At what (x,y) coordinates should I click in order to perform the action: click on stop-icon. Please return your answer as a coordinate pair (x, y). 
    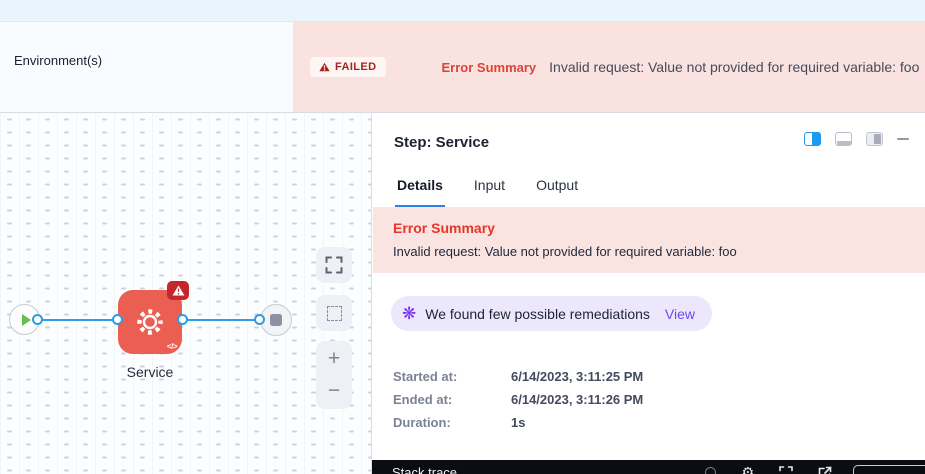
    Looking at the image, I should click on (276, 320).